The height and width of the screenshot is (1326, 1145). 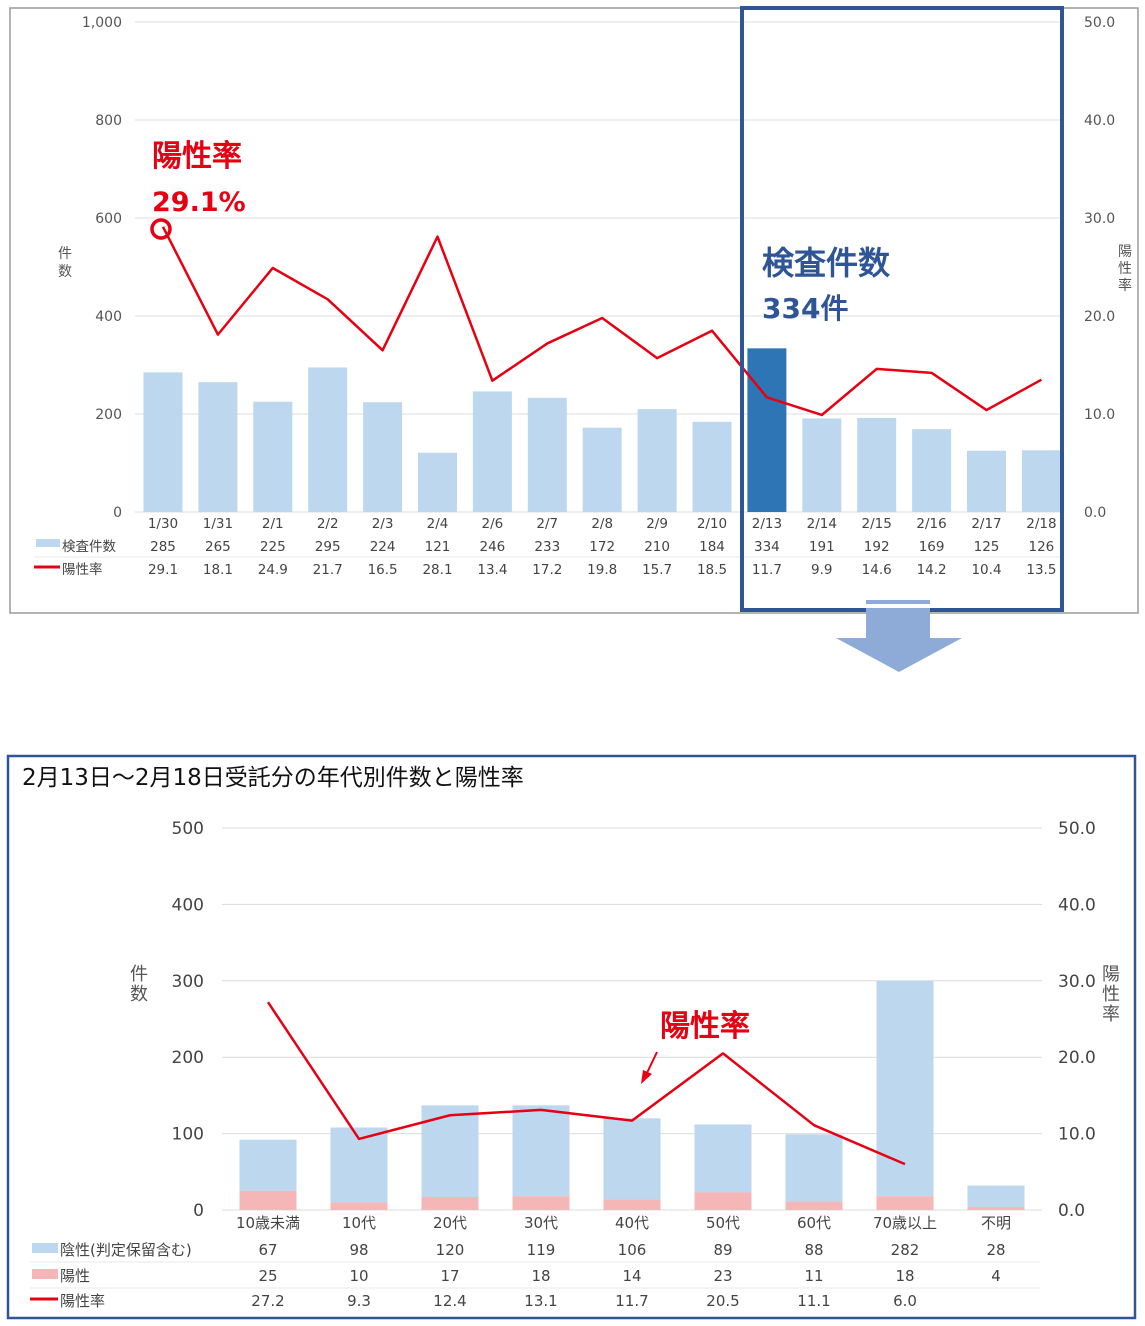 What do you see at coordinates (931, 524) in the screenshot?
I see `top-category-label: 2/16` at bounding box center [931, 524].